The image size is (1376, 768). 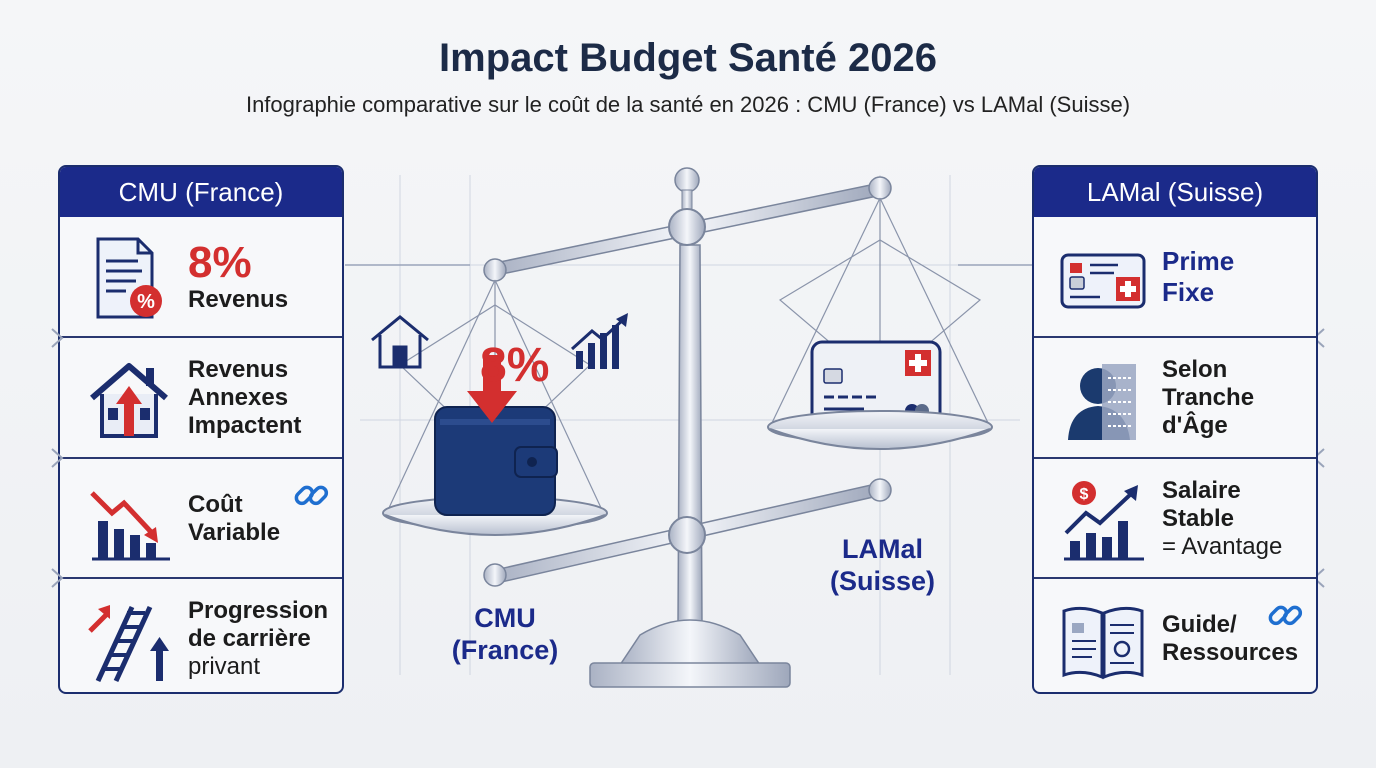 I want to click on lamal-prime-line2: Fixe, so click(x=1188, y=291).